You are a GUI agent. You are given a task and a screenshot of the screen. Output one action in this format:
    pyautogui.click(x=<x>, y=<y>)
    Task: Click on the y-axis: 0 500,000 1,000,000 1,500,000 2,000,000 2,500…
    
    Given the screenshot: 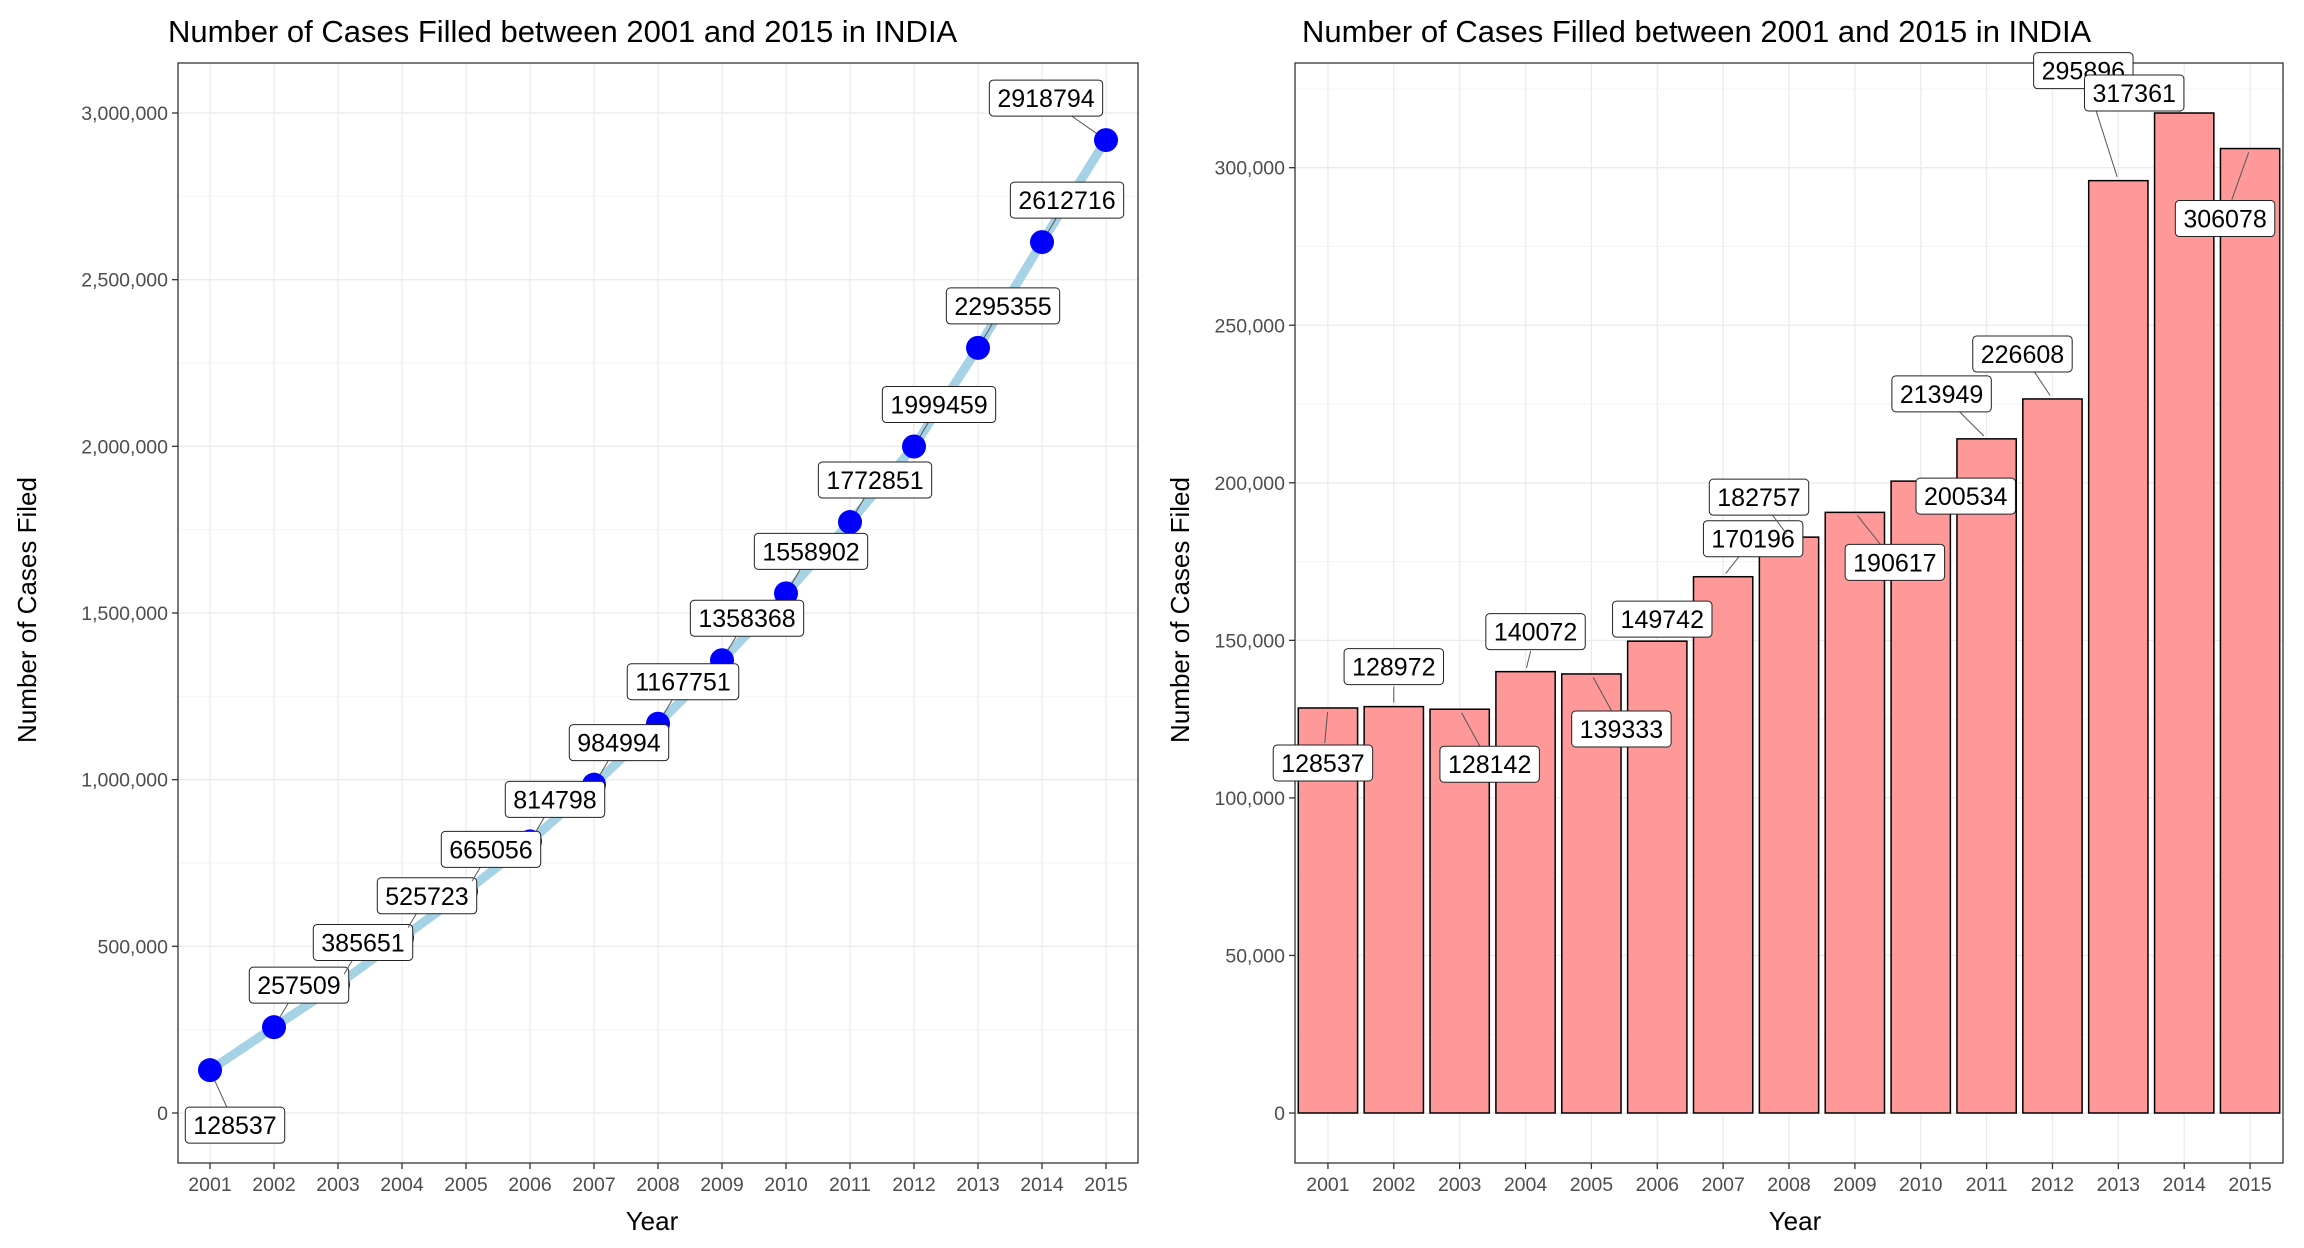 What is the action you would take?
    pyautogui.click(x=129, y=614)
    